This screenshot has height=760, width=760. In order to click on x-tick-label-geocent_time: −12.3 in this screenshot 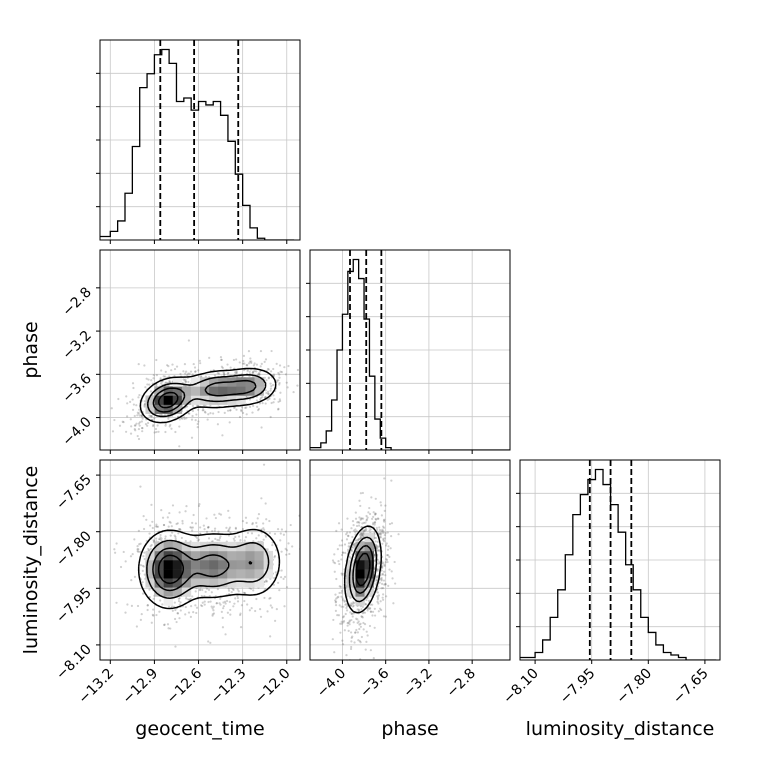, I will do `click(229, 687)`.